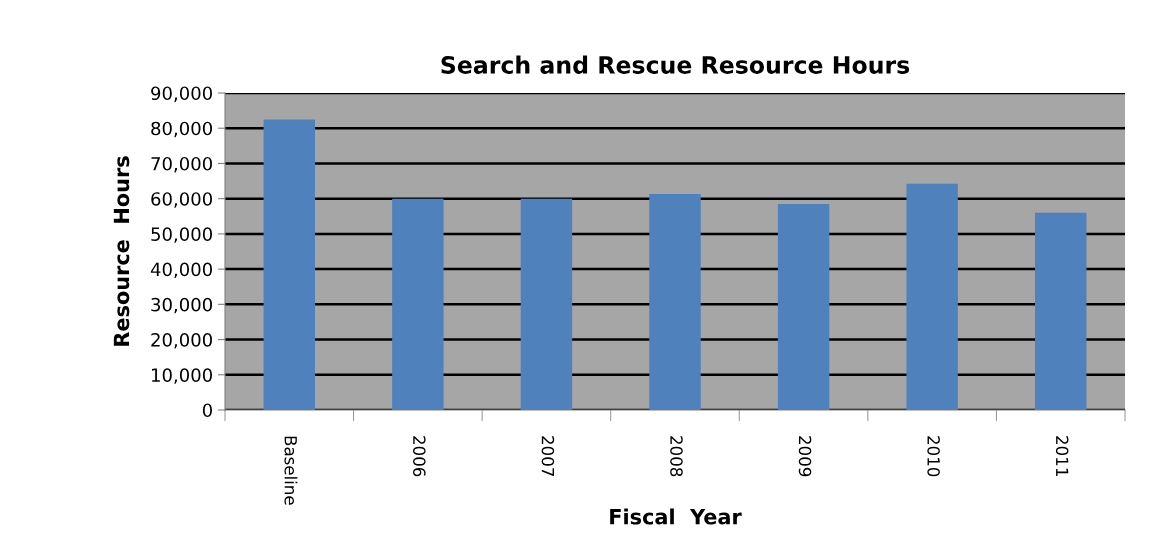 This screenshot has height=538, width=1151. I want to click on y-tick-label: 30,000, so click(181, 305).